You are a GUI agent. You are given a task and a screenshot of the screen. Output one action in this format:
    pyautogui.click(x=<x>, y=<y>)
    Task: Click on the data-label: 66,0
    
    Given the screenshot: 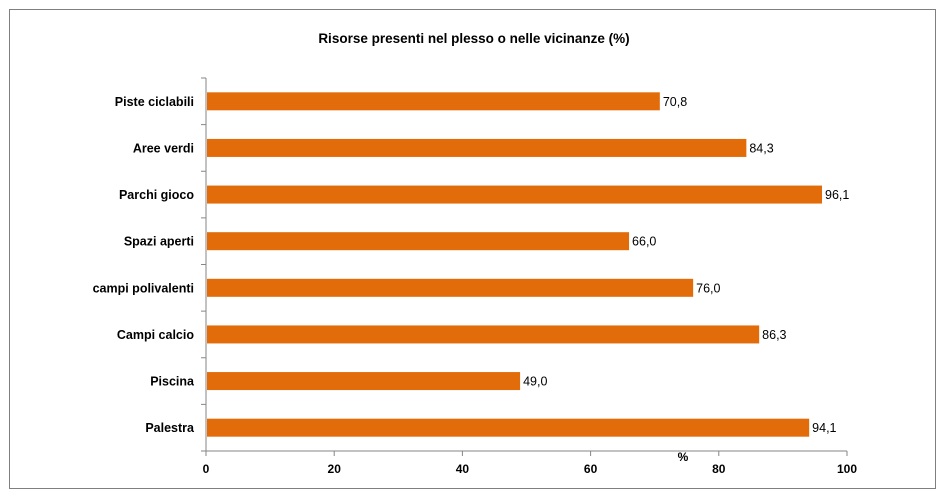 What is the action you would take?
    pyautogui.click(x=644, y=242)
    